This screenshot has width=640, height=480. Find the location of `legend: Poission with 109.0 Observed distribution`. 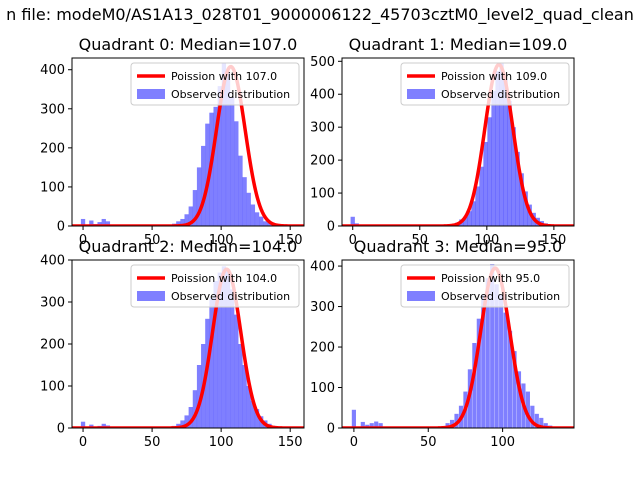

legend: Poission with 109.0 Observed distribution is located at coordinates (485, 84).